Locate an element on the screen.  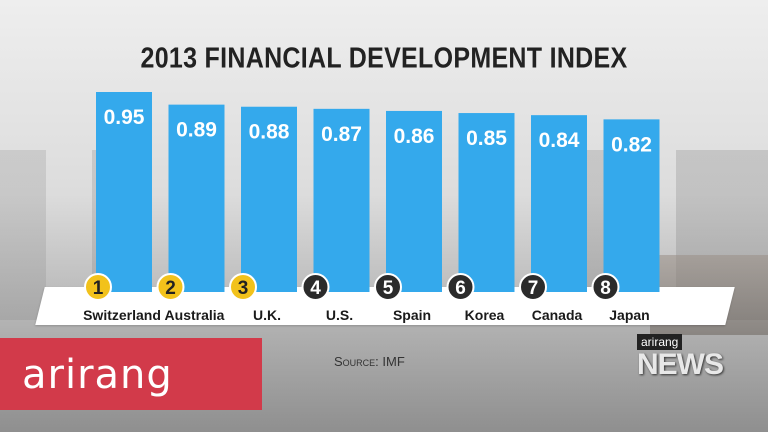
value-label: 0.88 is located at coordinates (269, 132).